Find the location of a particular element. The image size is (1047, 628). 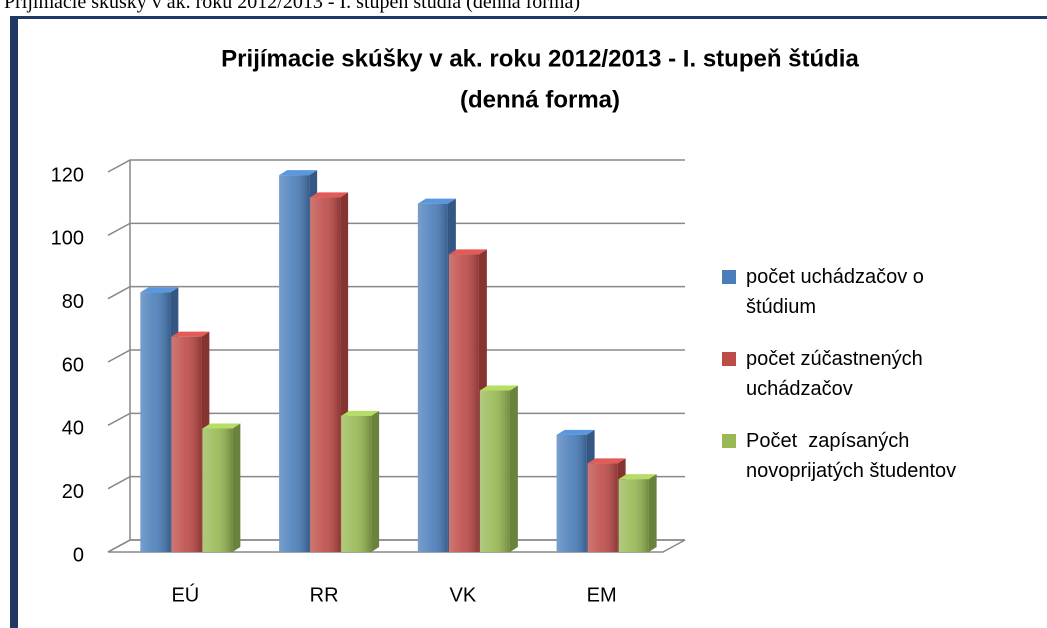

legend-item: počet uchádzačov o štúdium is located at coordinates (853, 292).